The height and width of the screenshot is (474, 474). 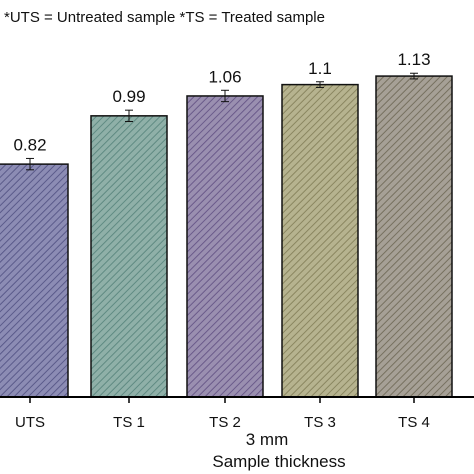 I want to click on x-tick-label: UTS, so click(x=30, y=422).